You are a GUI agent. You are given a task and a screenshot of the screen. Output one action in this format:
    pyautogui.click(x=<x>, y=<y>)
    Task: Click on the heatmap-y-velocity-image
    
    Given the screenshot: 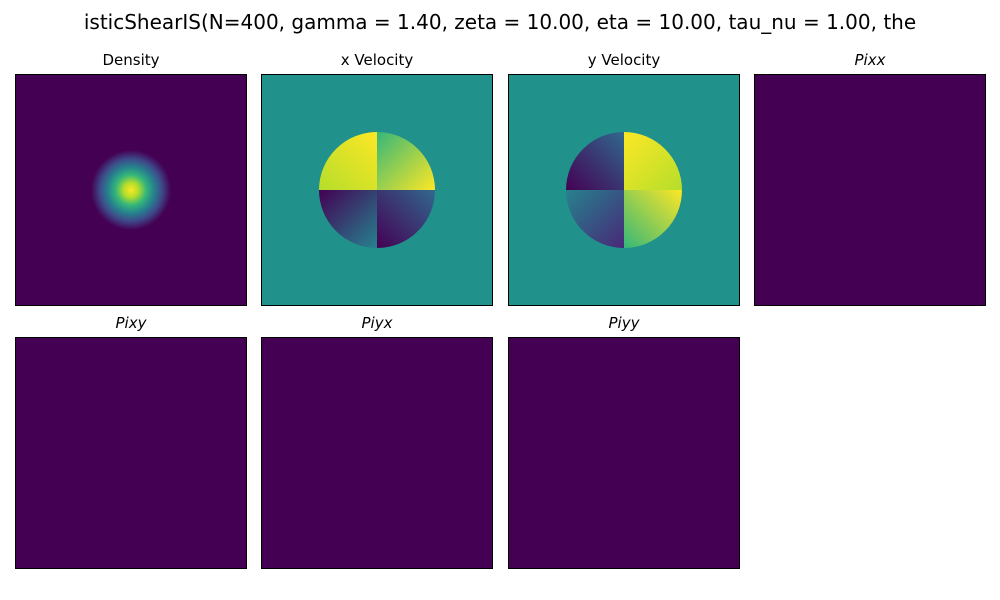 What is the action you would take?
    pyautogui.click(x=624, y=190)
    